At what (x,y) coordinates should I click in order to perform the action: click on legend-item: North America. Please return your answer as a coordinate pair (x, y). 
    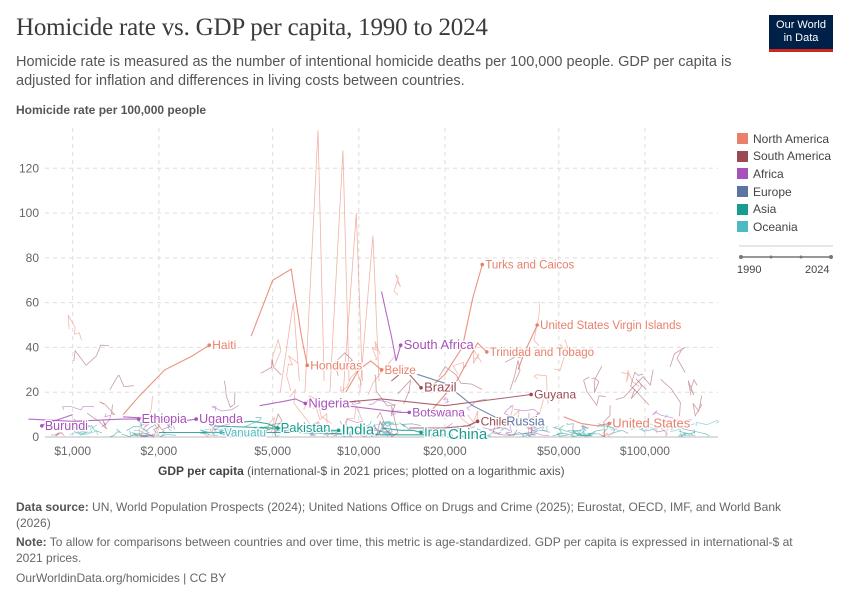
    Looking at the image, I should click on (784, 139).